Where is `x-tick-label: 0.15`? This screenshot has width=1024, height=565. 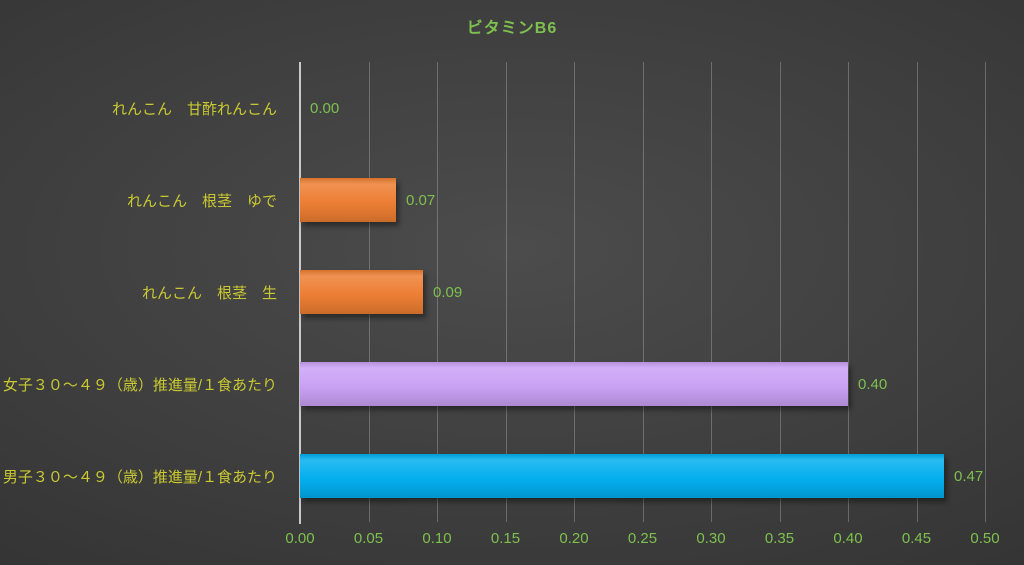 x-tick-label: 0.15 is located at coordinates (505, 538).